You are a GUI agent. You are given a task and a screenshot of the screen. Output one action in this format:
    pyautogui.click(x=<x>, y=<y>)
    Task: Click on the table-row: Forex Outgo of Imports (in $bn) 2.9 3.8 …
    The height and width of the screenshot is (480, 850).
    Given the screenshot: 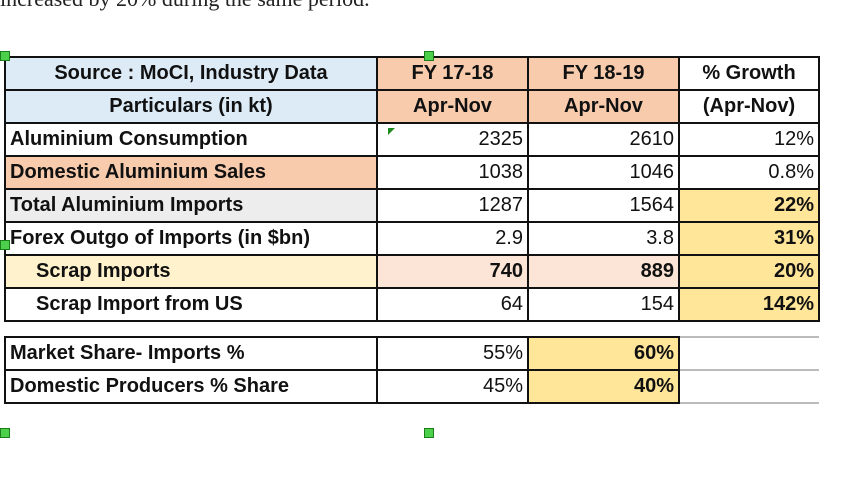 What is the action you would take?
    pyautogui.click(x=412, y=238)
    